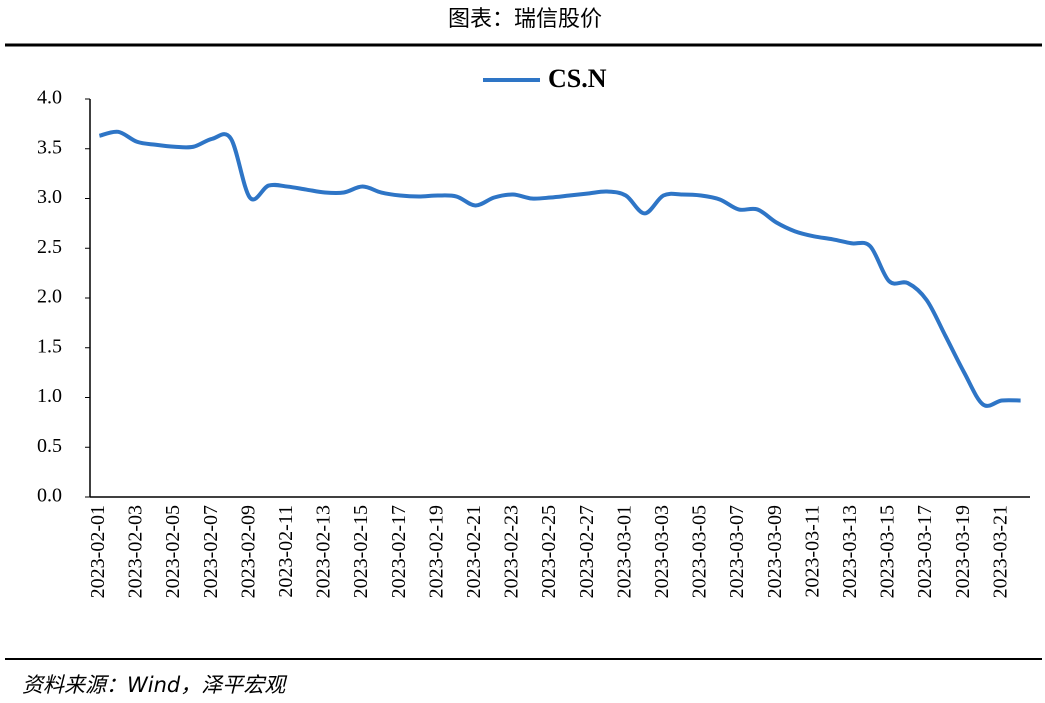 The width and height of the screenshot is (1045, 703). Describe the element at coordinates (737, 551) in the screenshot. I see `x-tick-label: 2023-03-07` at that location.